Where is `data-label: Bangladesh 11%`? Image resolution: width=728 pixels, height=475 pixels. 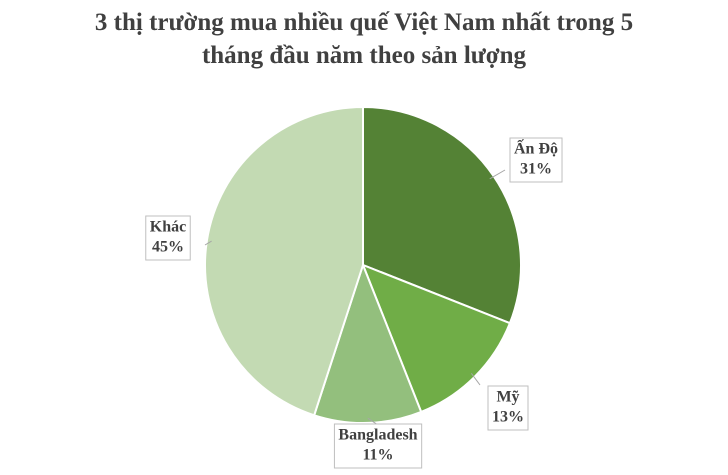
data-label: Bangladesh 11% is located at coordinates (378, 446).